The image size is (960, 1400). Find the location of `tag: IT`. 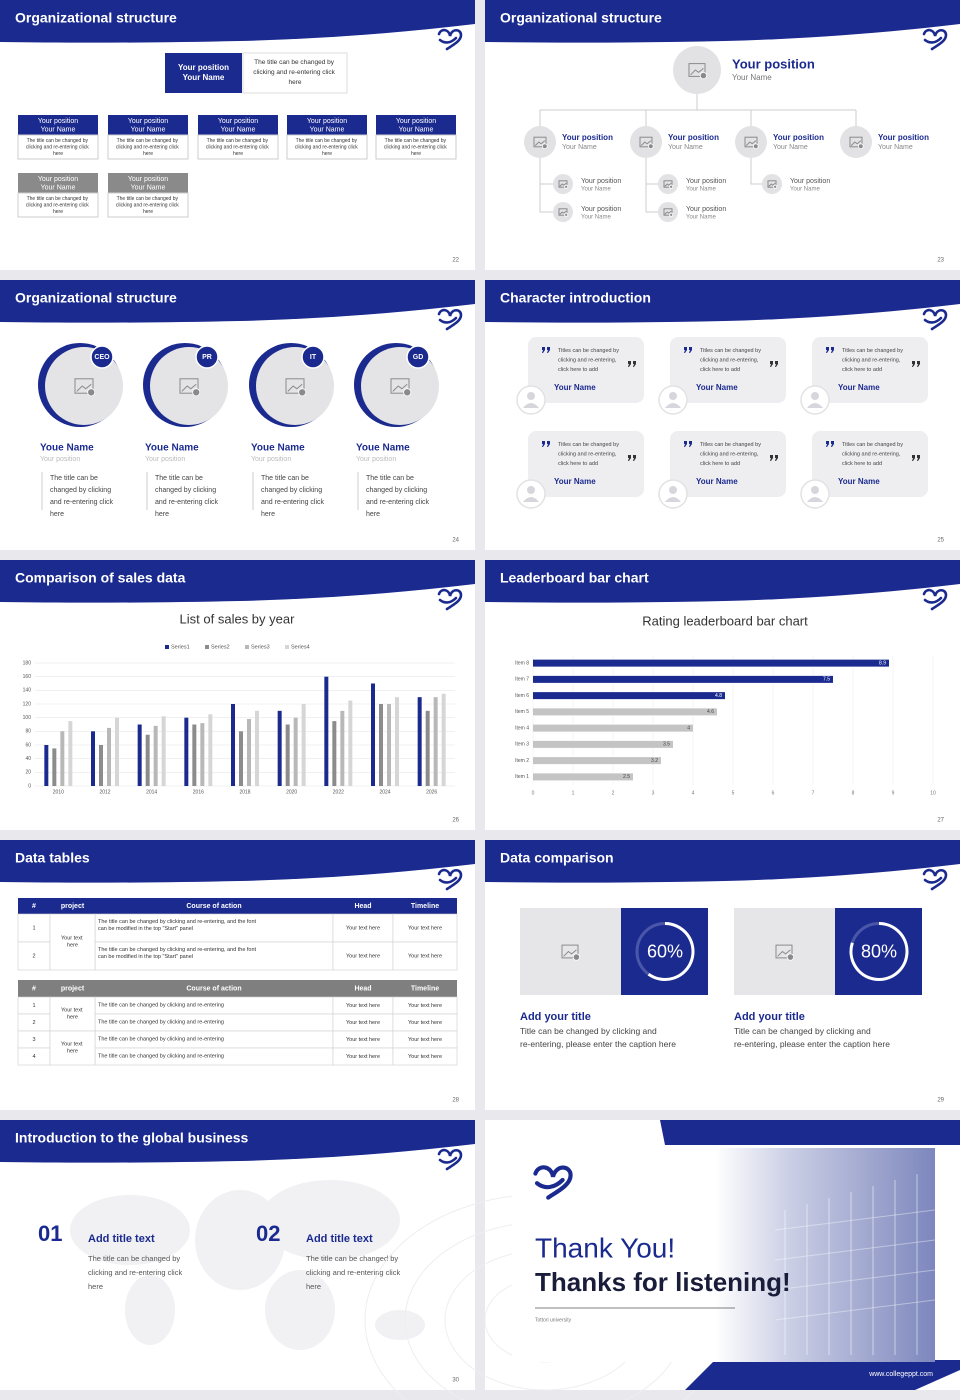

tag: IT is located at coordinates (313, 357).